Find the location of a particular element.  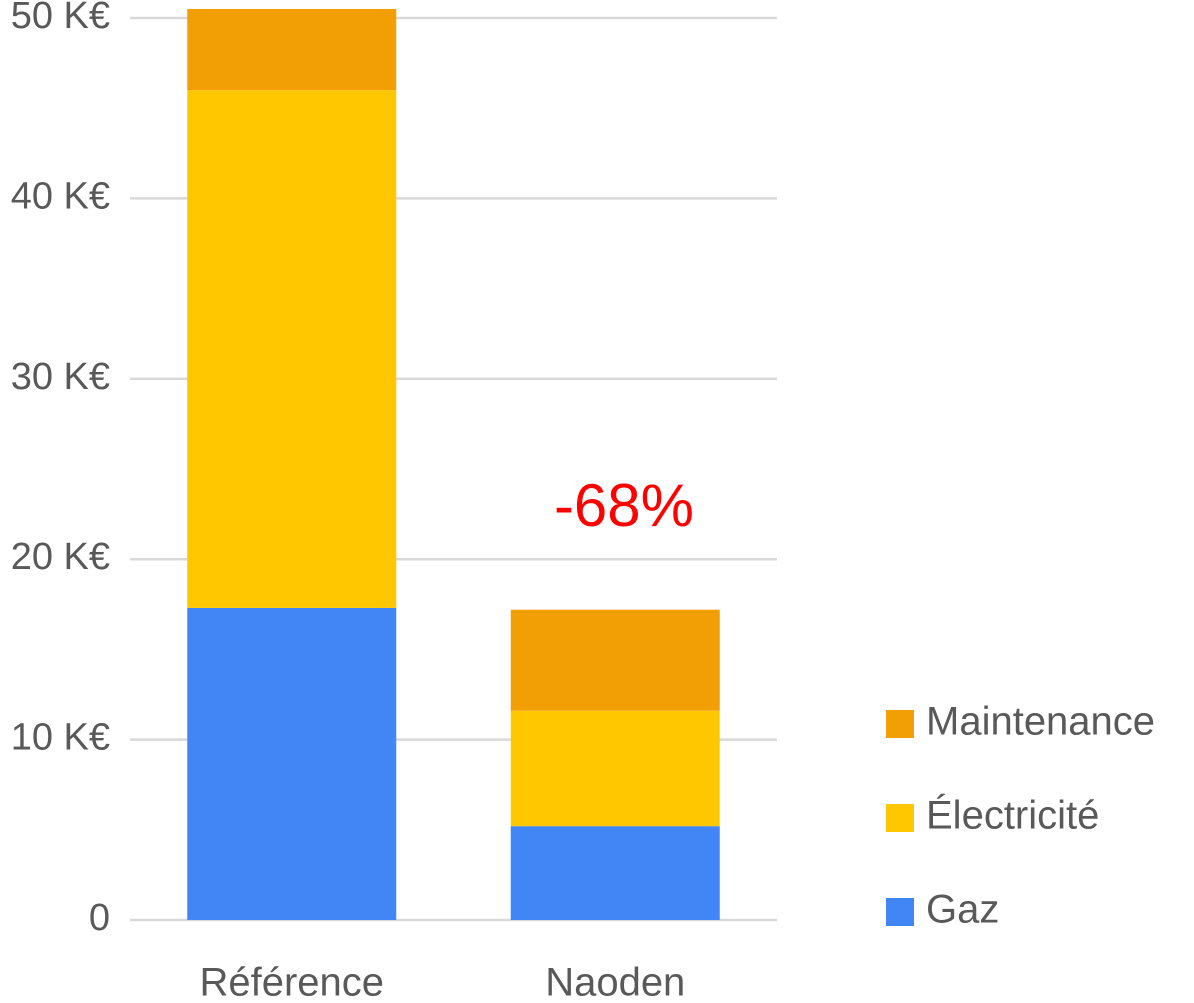

annotation: -68% is located at coordinates (624, 505).